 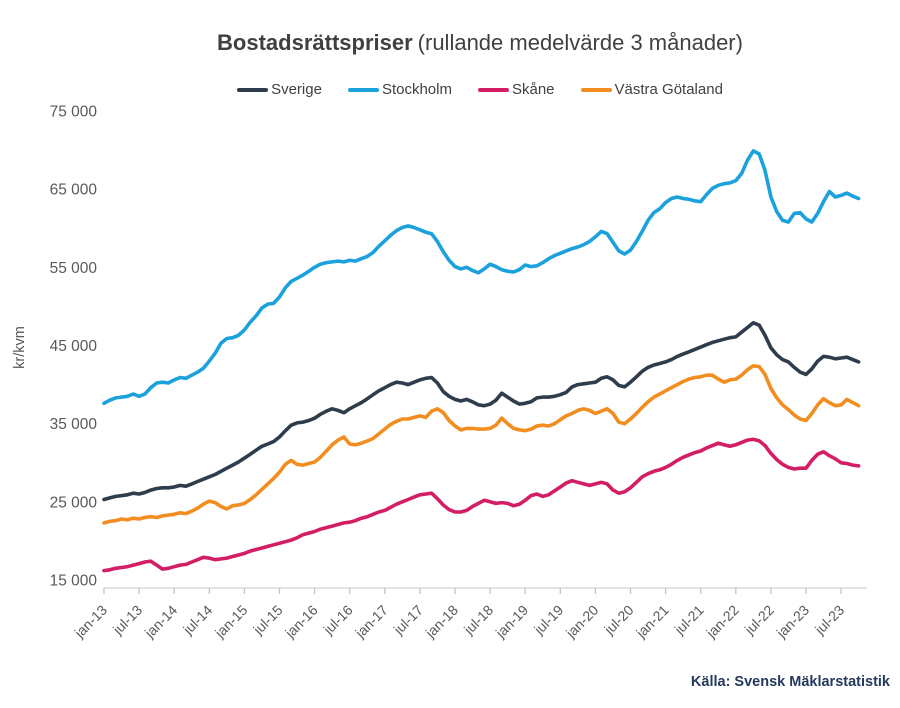 What do you see at coordinates (301, 622) in the screenshot?
I see `x-tick-label: jan-16` at bounding box center [301, 622].